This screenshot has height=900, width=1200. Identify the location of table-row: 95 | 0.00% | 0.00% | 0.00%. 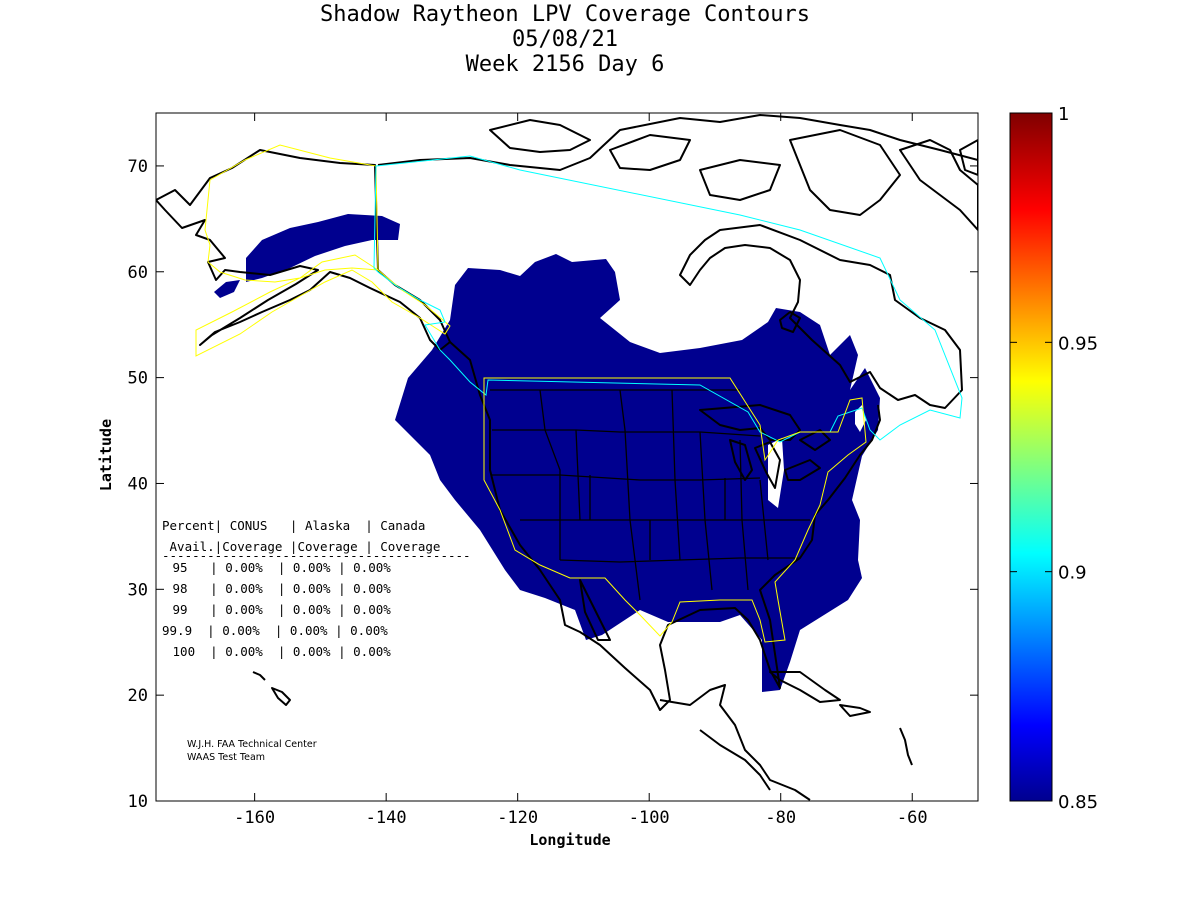
(278, 567).